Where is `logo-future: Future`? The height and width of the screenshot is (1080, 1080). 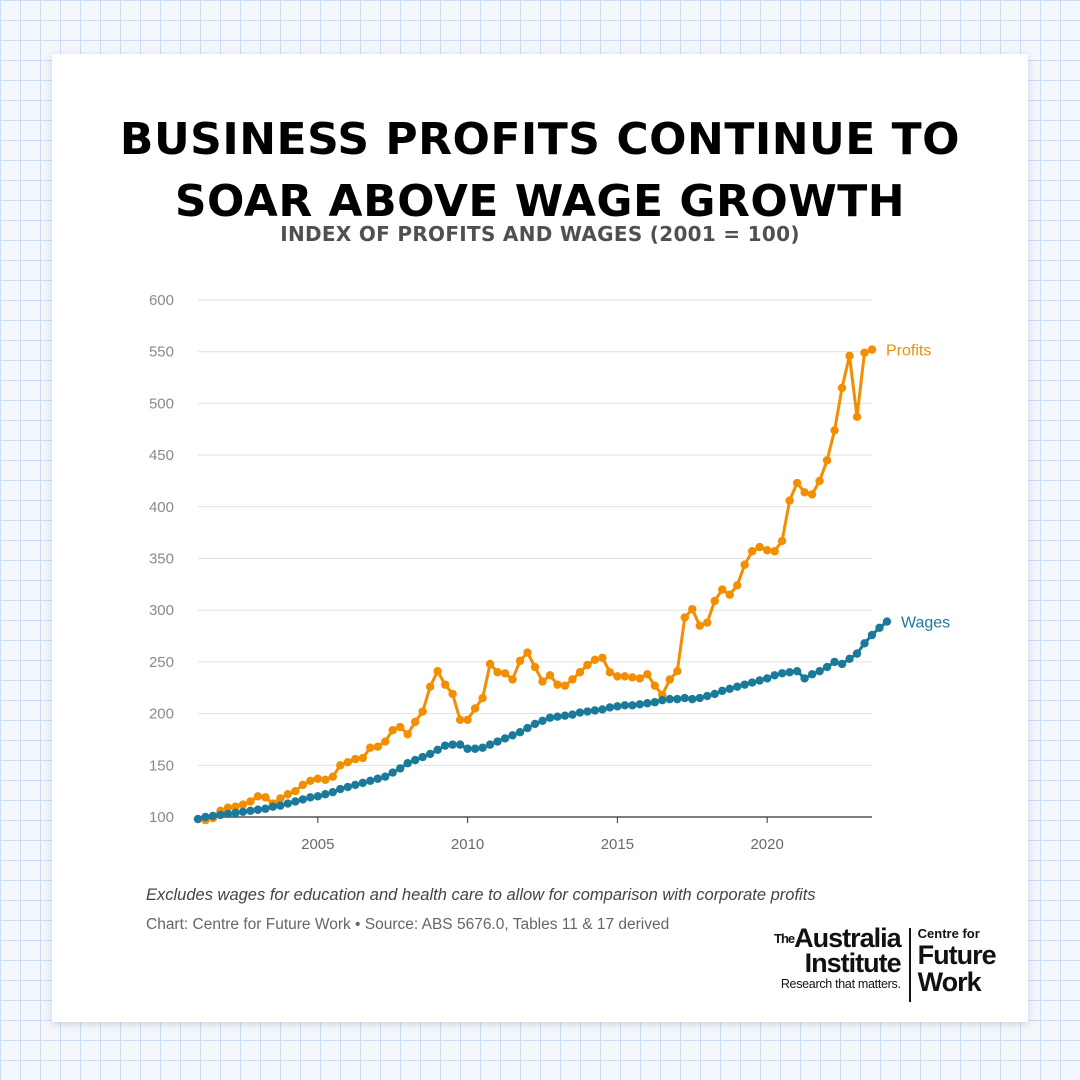 logo-future: Future is located at coordinates (957, 955).